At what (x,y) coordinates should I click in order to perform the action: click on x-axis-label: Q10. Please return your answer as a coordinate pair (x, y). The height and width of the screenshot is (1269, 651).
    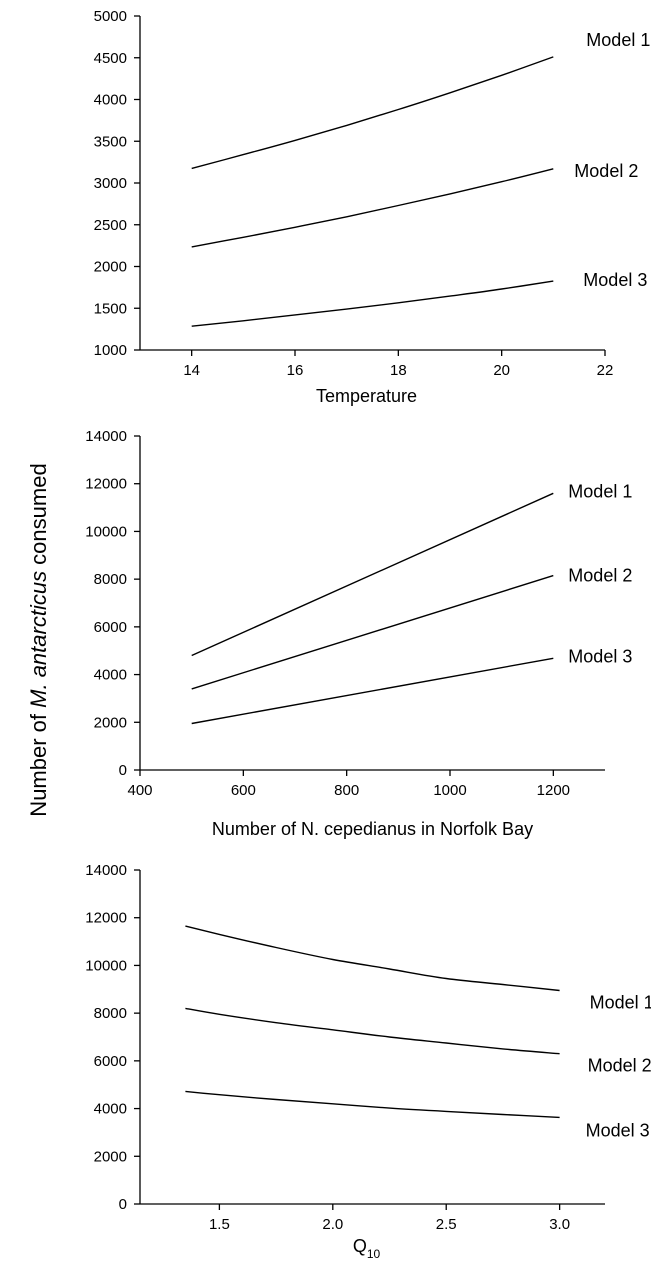
    Looking at the image, I should click on (367, 1248).